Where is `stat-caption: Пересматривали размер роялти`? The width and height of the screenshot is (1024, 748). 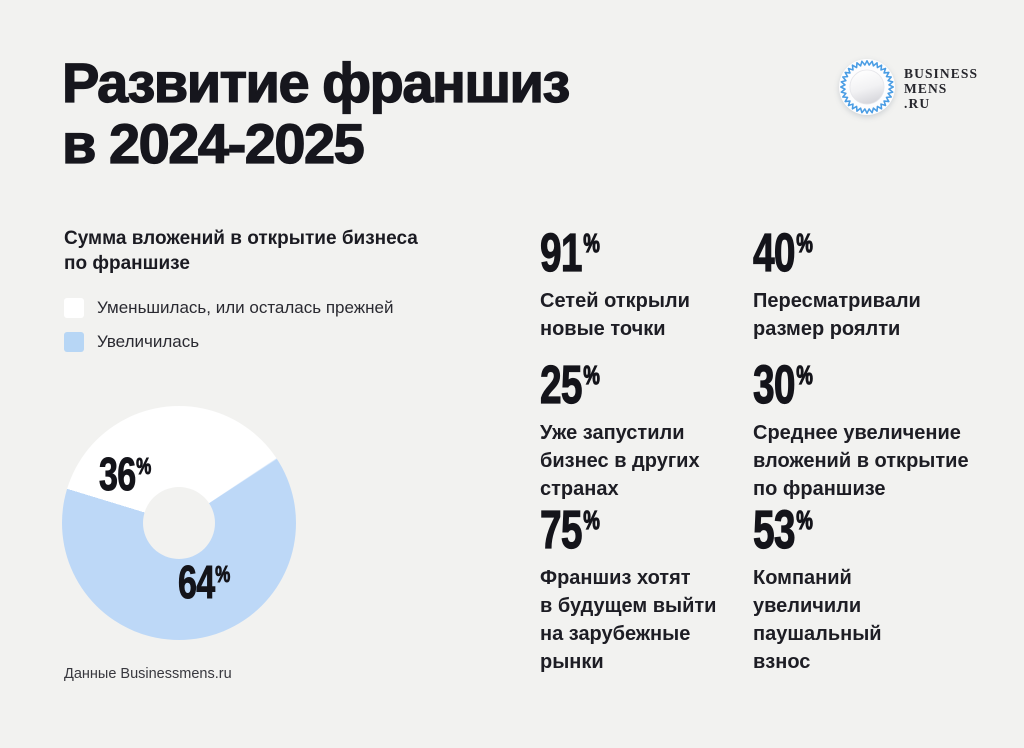
stat-caption: Пересматривали размер роялти is located at coordinates (837, 315).